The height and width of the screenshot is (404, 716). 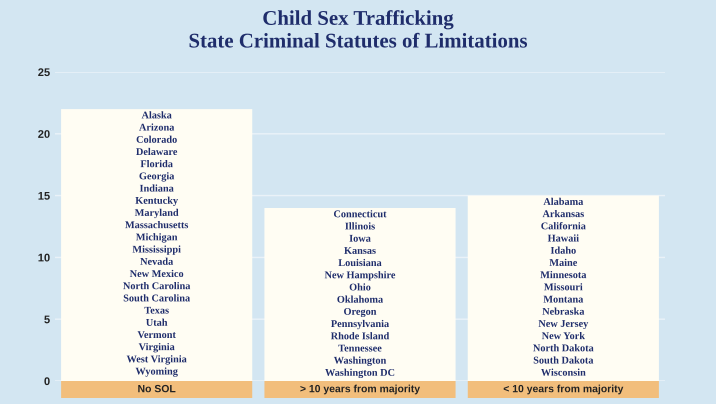 I want to click on annotation: New Mexico, so click(x=157, y=274).